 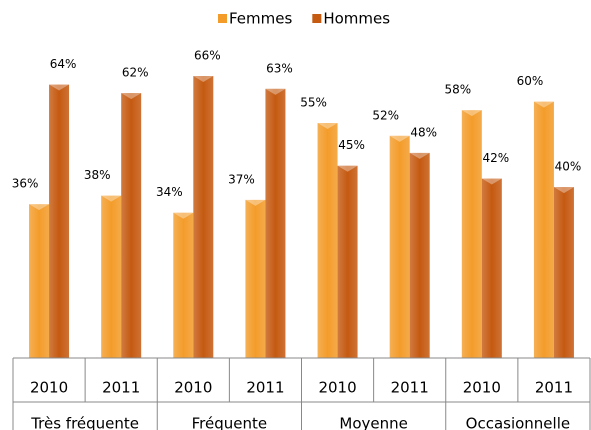 What do you see at coordinates (260, 19) in the screenshot?
I see `legend-label: Femmes` at bounding box center [260, 19].